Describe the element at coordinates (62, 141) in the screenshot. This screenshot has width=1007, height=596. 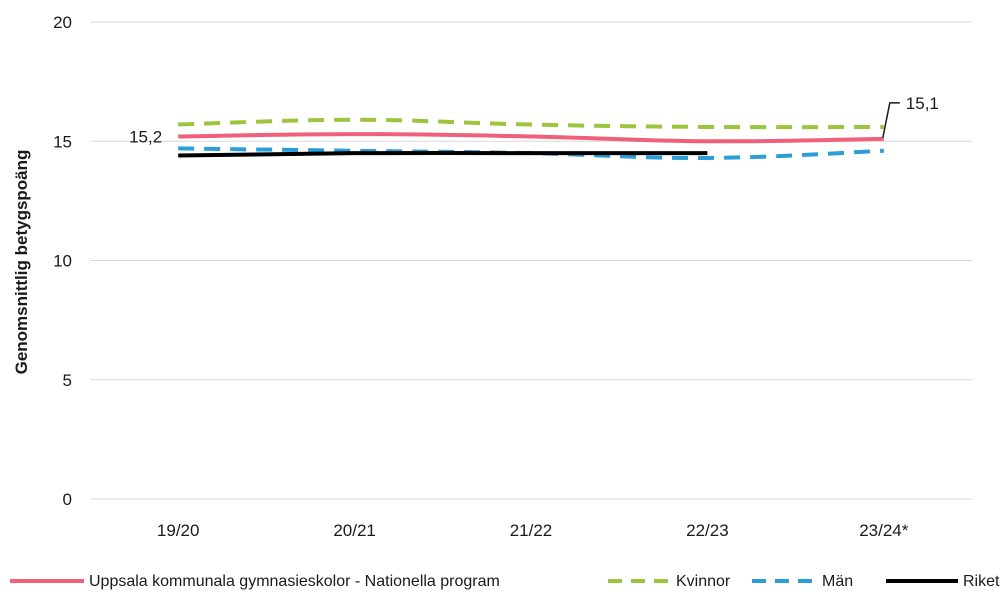
I see `y-tick-label: 15` at that location.